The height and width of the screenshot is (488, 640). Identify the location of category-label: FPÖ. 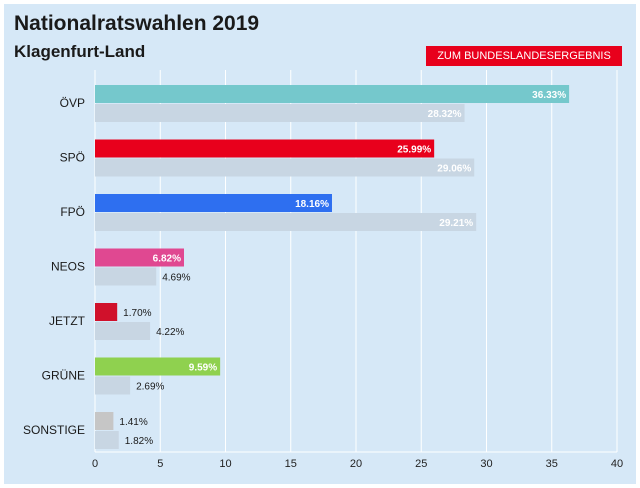
(72, 212).